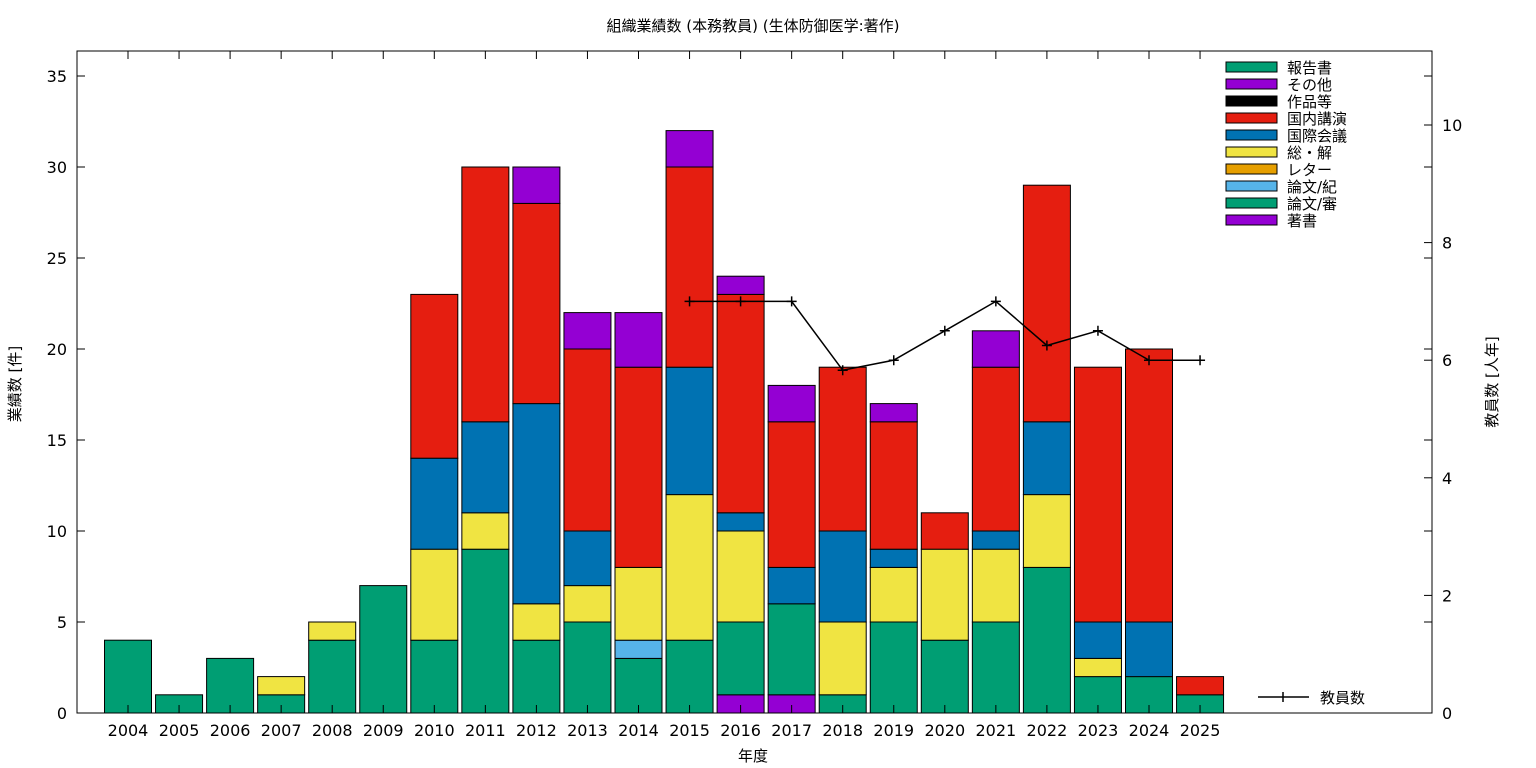 This screenshot has height=768, width=1536. What do you see at coordinates (1317, 119) in the screenshot?
I see `legend-label: 国内講演` at bounding box center [1317, 119].